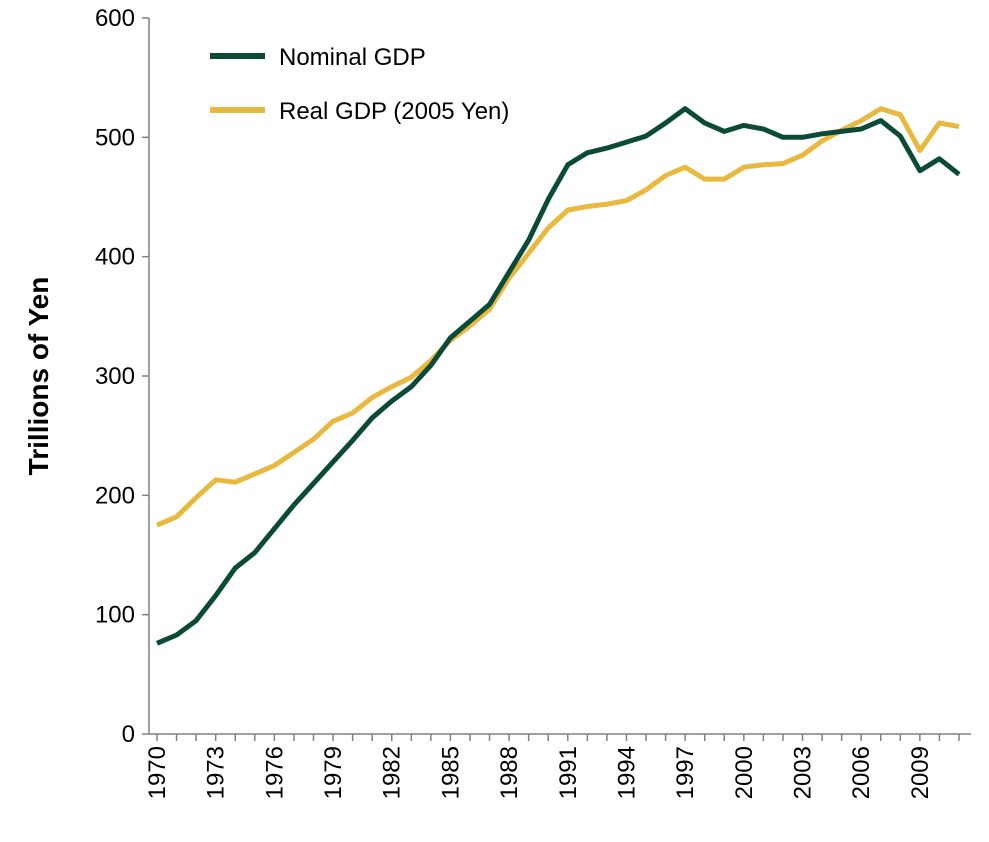 Image resolution: width=989 pixels, height=842 pixels. What do you see at coordinates (685, 772) in the screenshot?
I see `x-tick-label: 1997` at bounding box center [685, 772].